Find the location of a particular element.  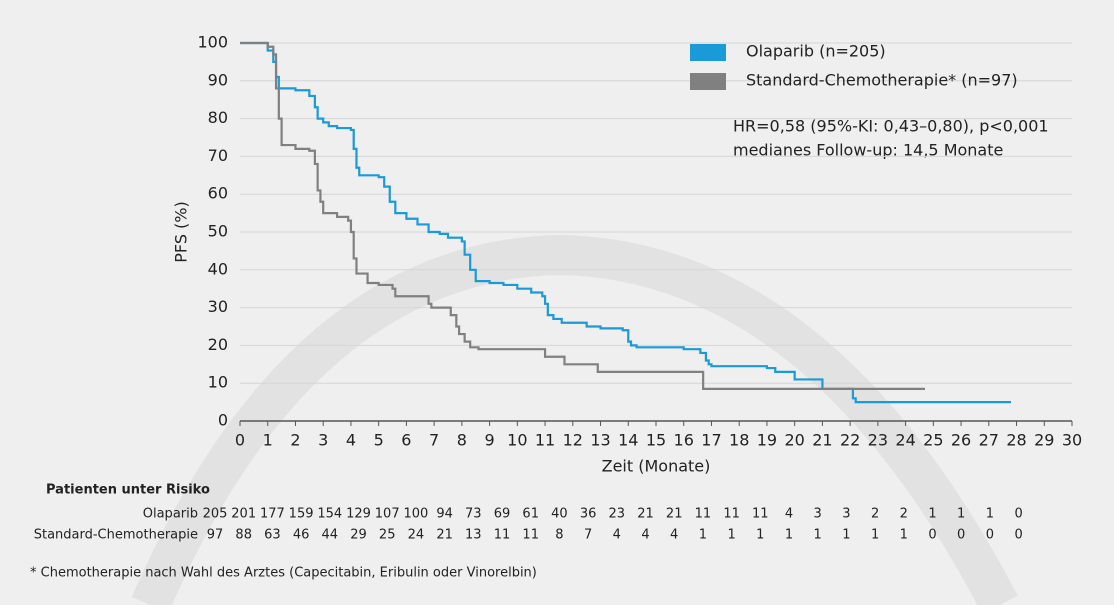

x-tick-label: 29 is located at coordinates (1044, 440).